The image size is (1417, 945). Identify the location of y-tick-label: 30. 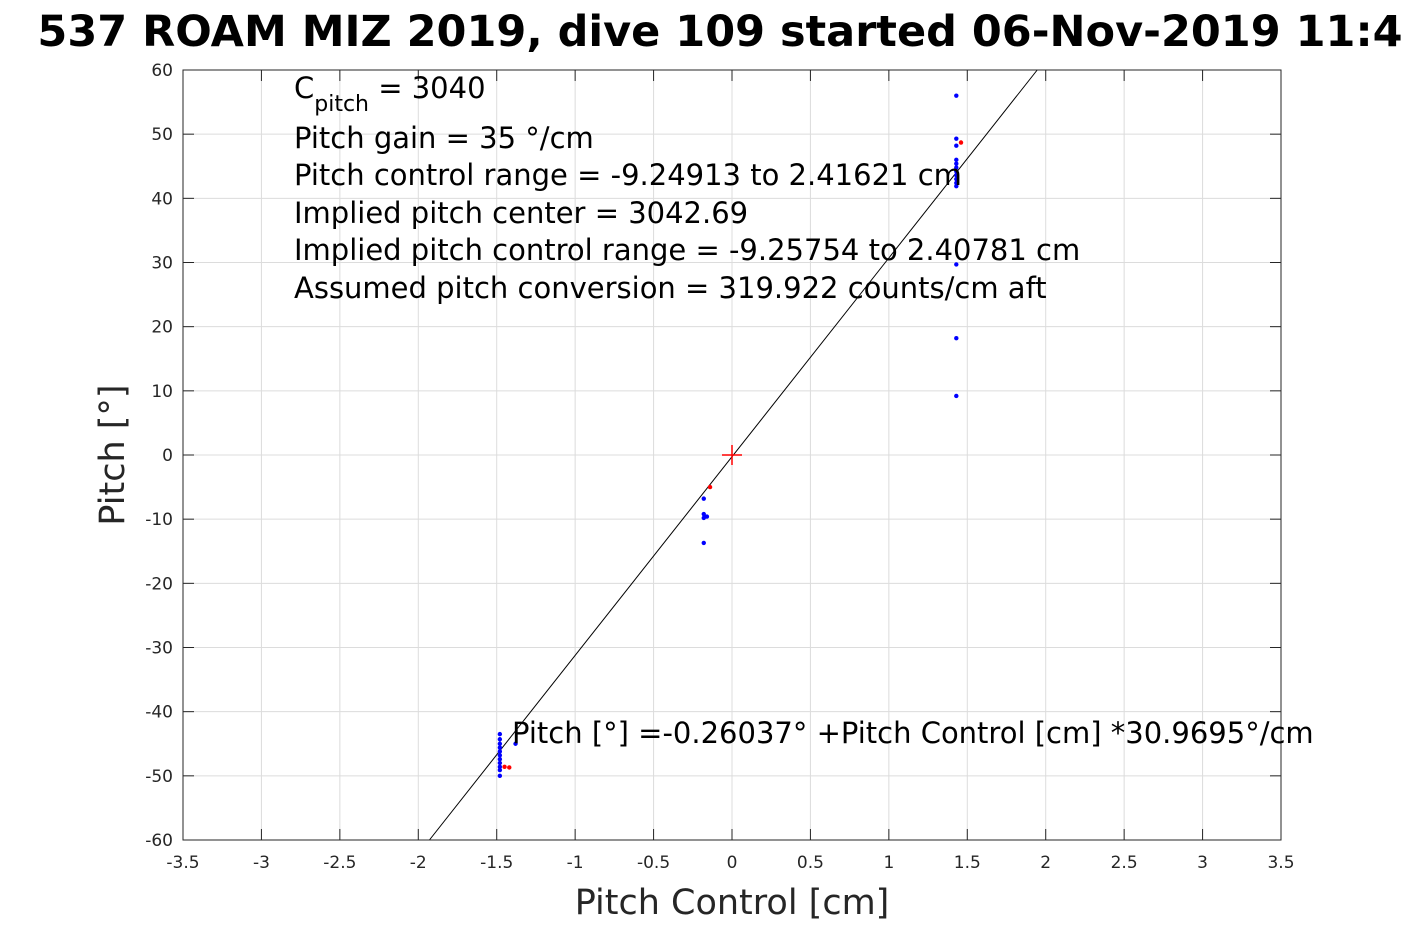
(162, 264).